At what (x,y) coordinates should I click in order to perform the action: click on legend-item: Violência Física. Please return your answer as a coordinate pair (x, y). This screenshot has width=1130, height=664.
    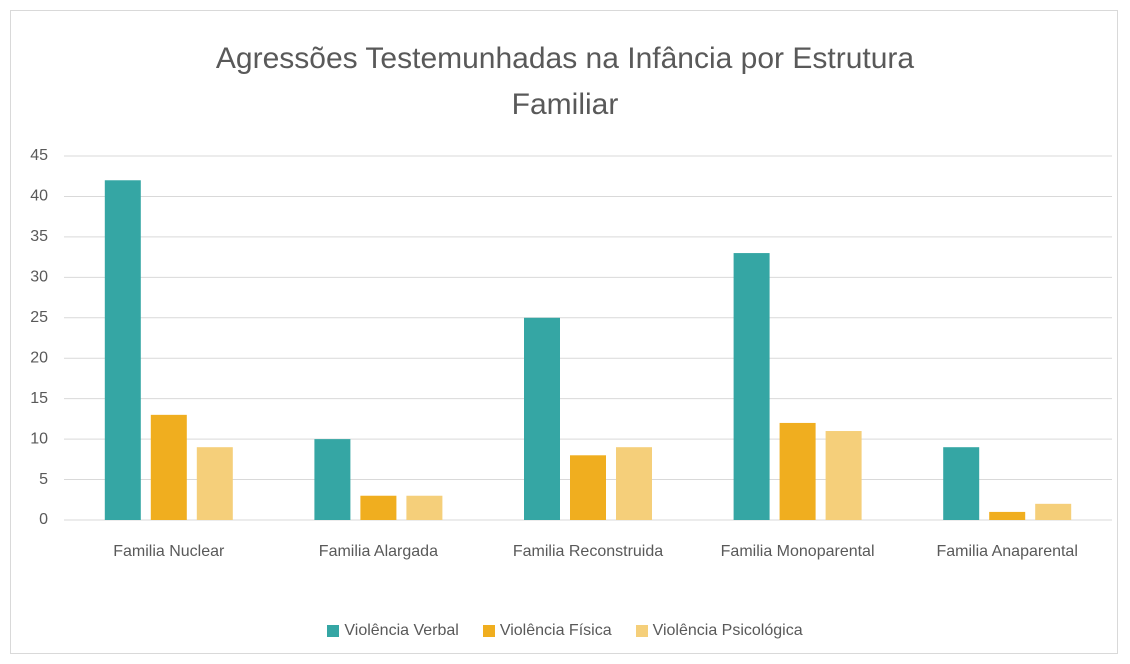
    Looking at the image, I should click on (547, 631).